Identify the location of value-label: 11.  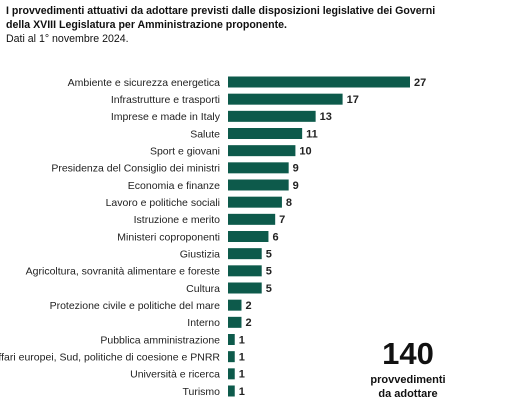
(312, 134).